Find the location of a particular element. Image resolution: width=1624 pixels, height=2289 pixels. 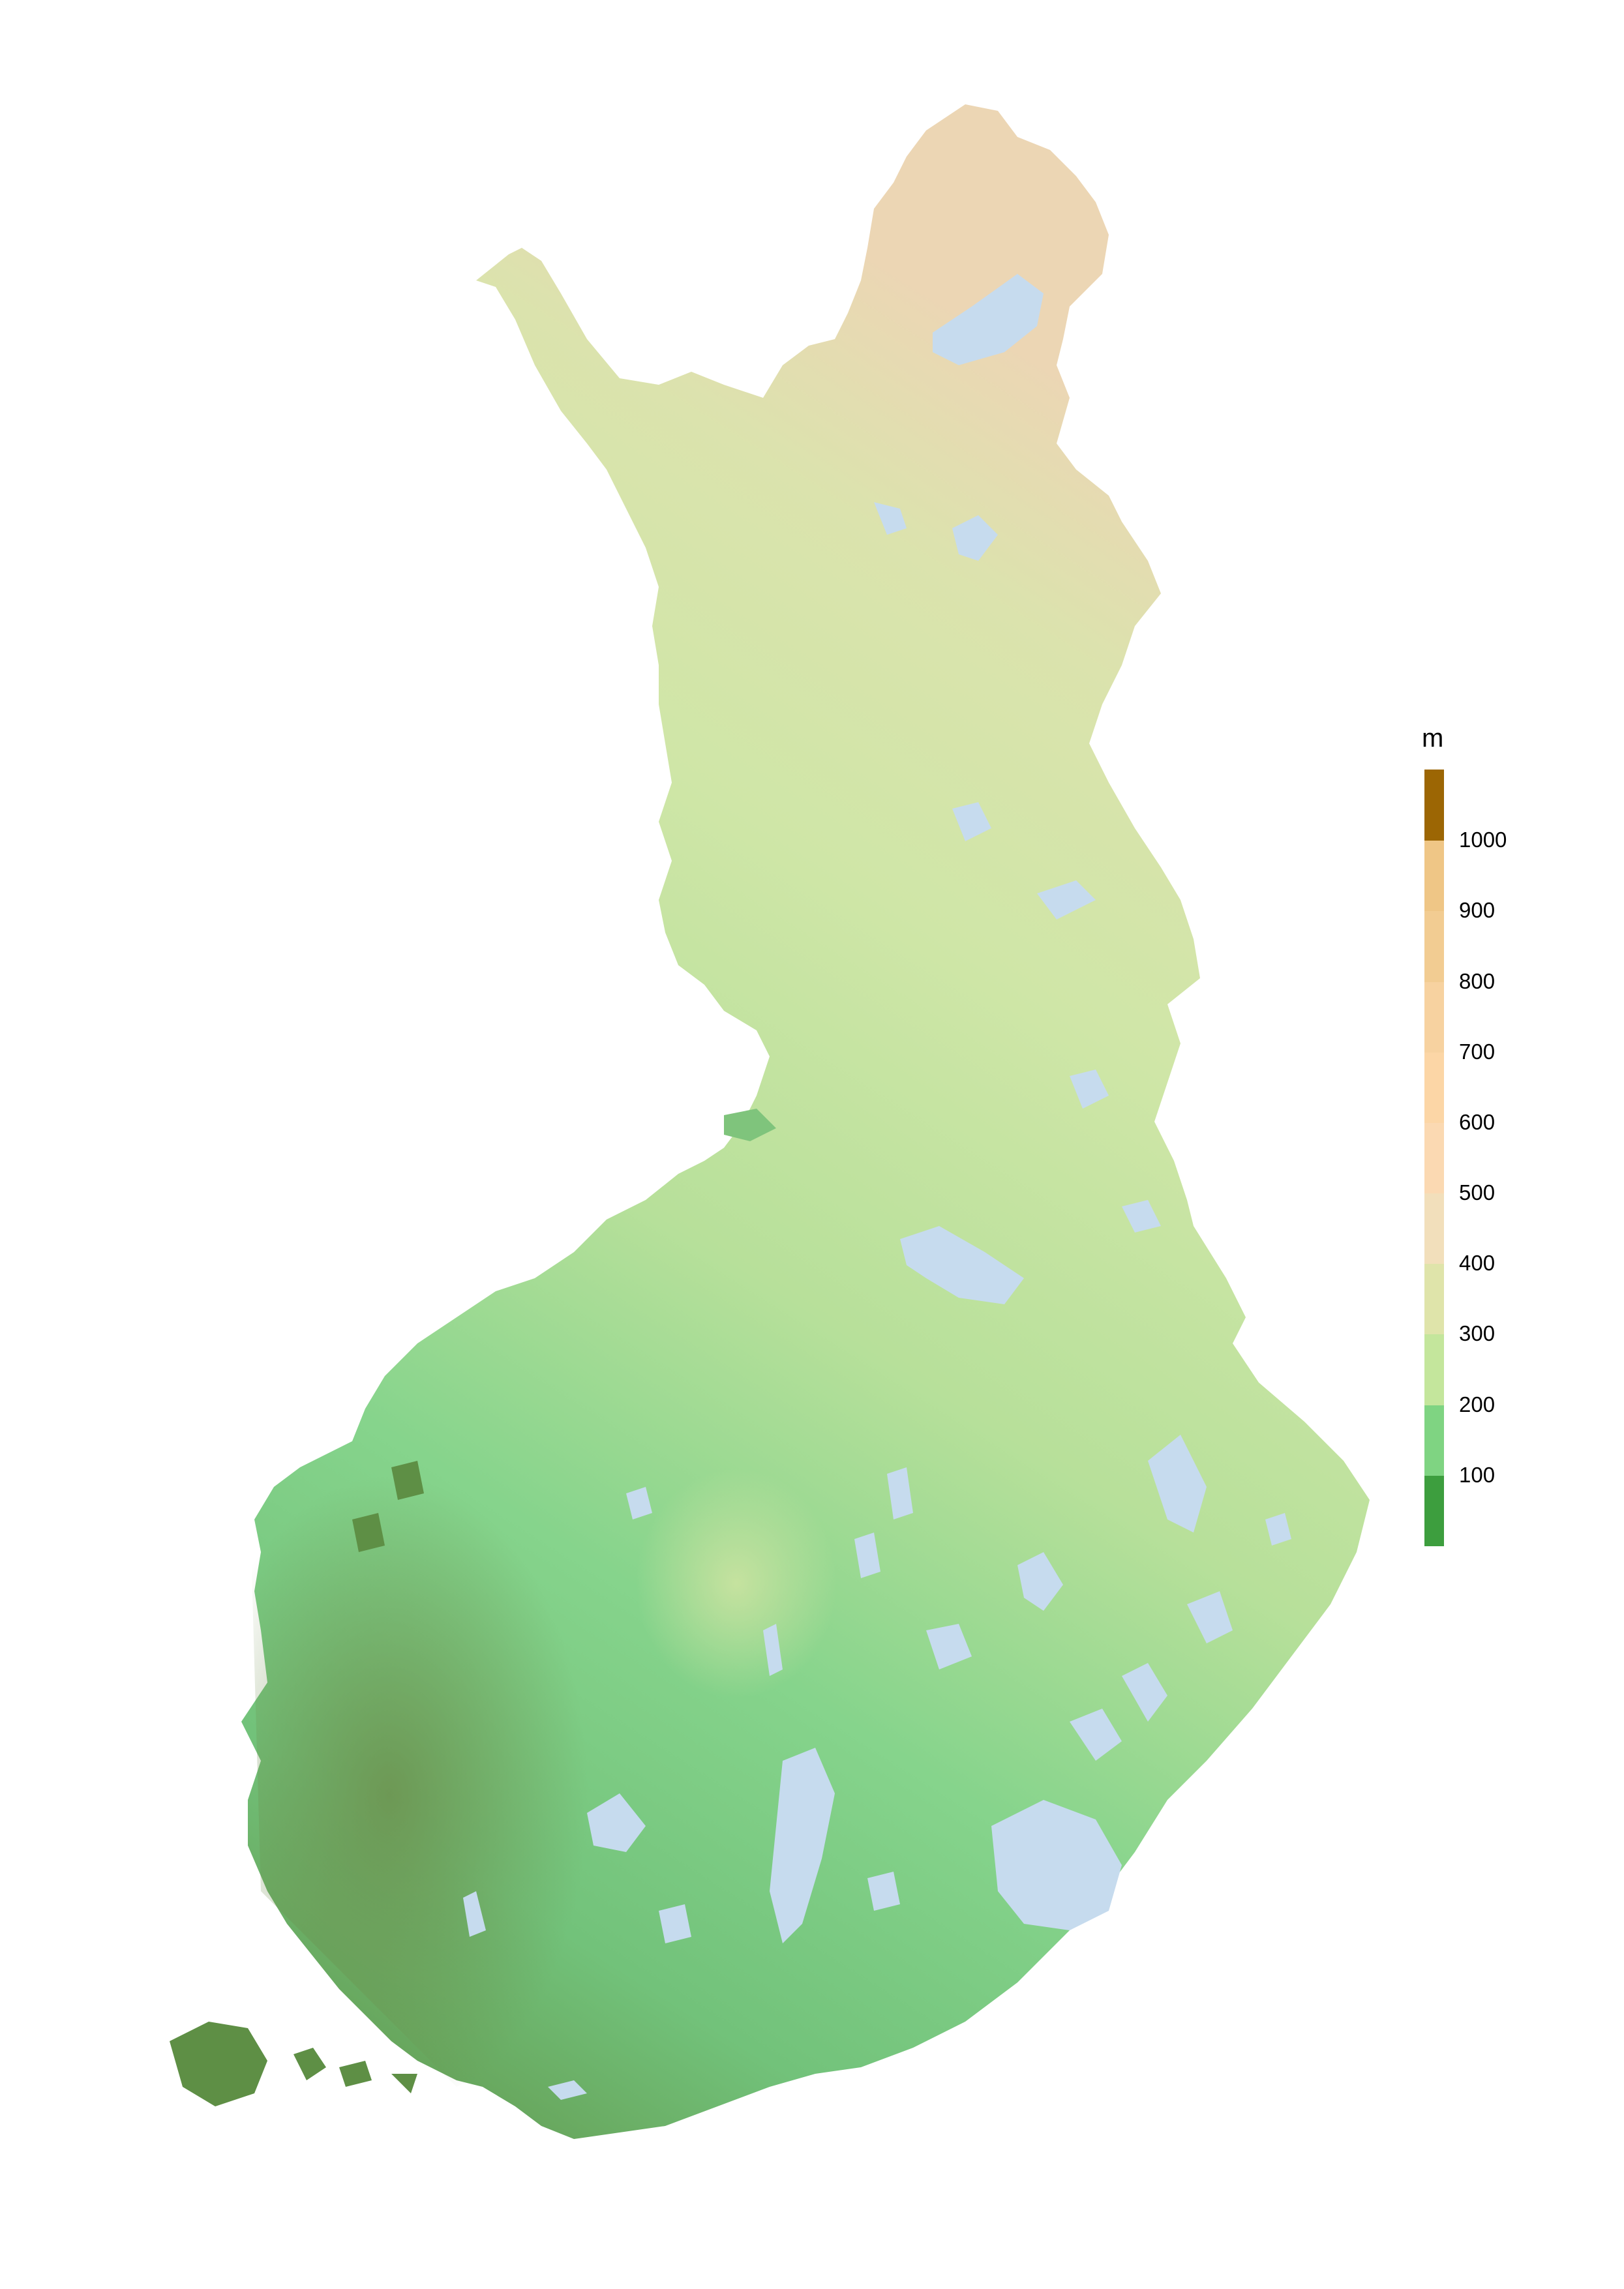

aland-islands is located at coordinates (218, 2064).